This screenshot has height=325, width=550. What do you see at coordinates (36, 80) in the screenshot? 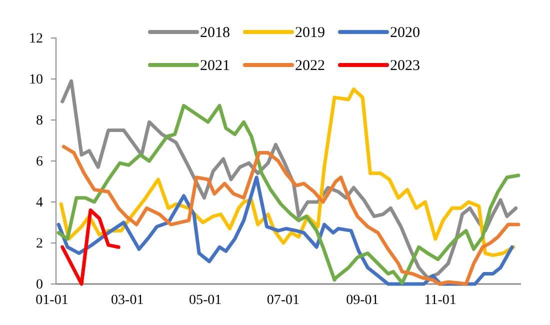
I see `y-tick-label: 10` at bounding box center [36, 80].